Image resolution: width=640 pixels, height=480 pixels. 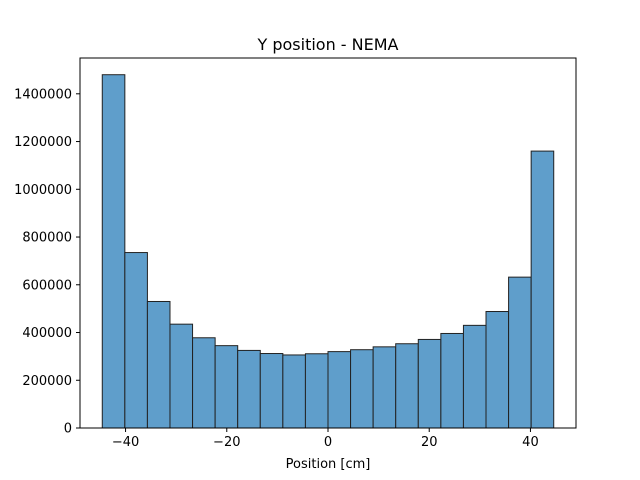 What do you see at coordinates (43, 94) in the screenshot?
I see `y-tick-label: 1400000` at bounding box center [43, 94].